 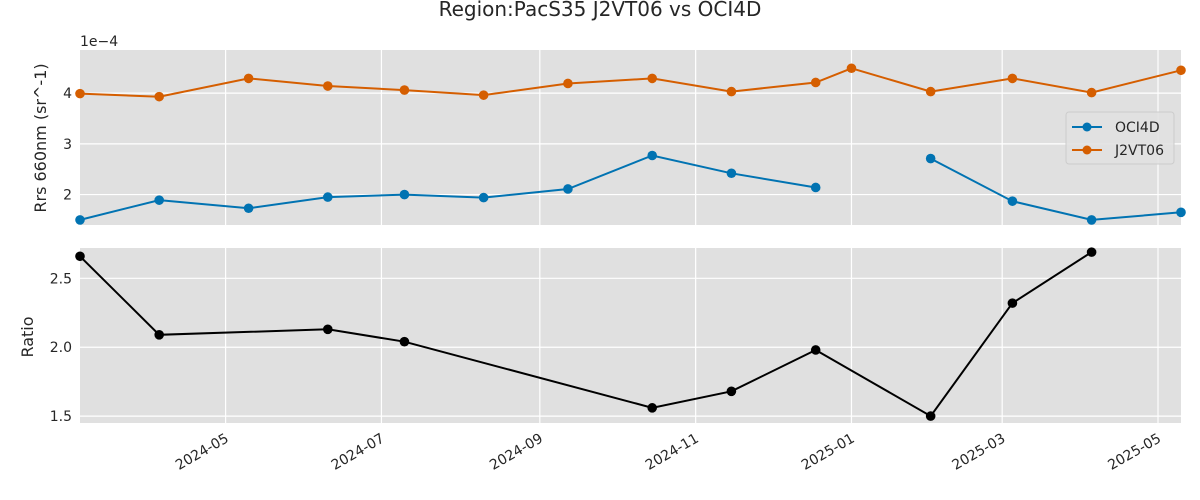 I want to click on y-tick-label: 2.0, so click(x=61, y=348).